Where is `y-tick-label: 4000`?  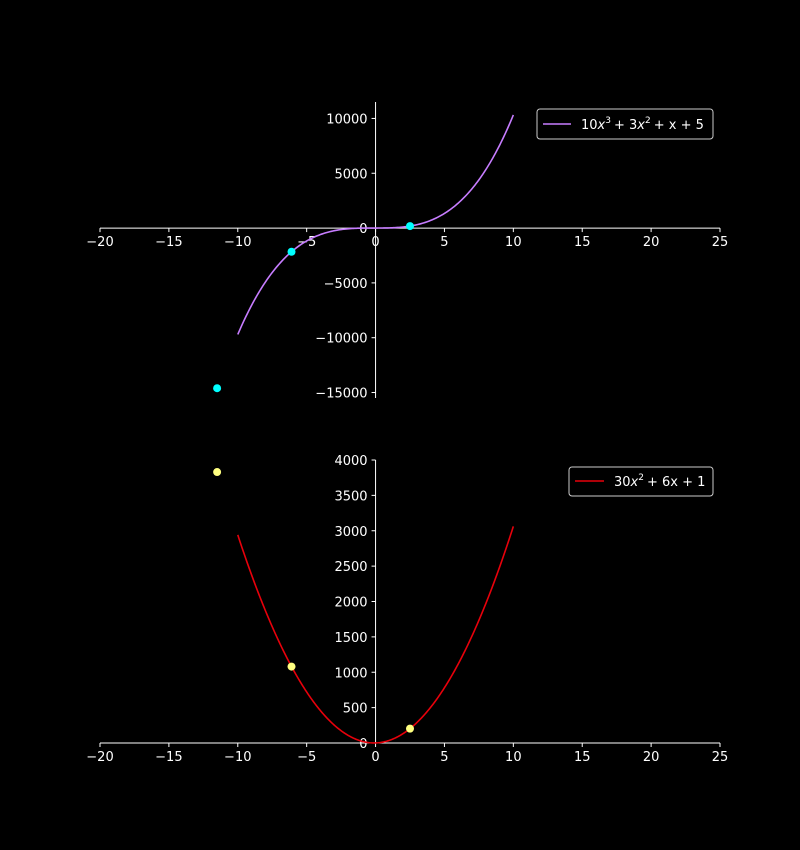 y-tick-label: 4000 is located at coordinates (350, 461).